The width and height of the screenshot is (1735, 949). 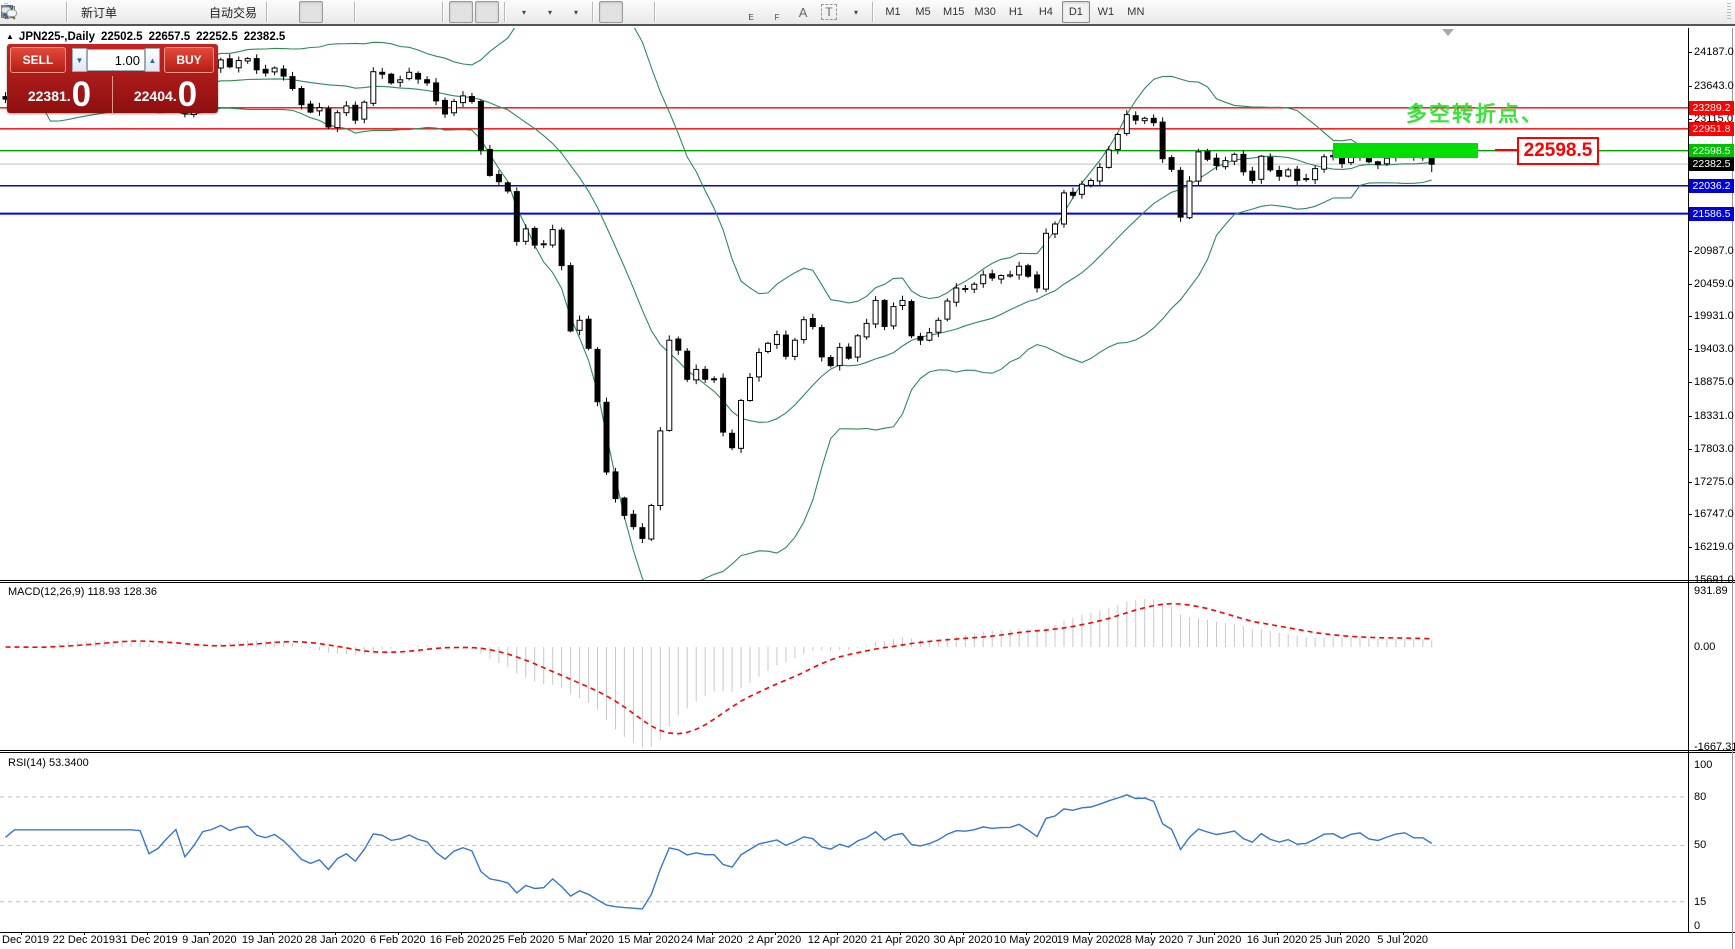 I want to click on price-badge: 23289.2, so click(x=1711, y=107).